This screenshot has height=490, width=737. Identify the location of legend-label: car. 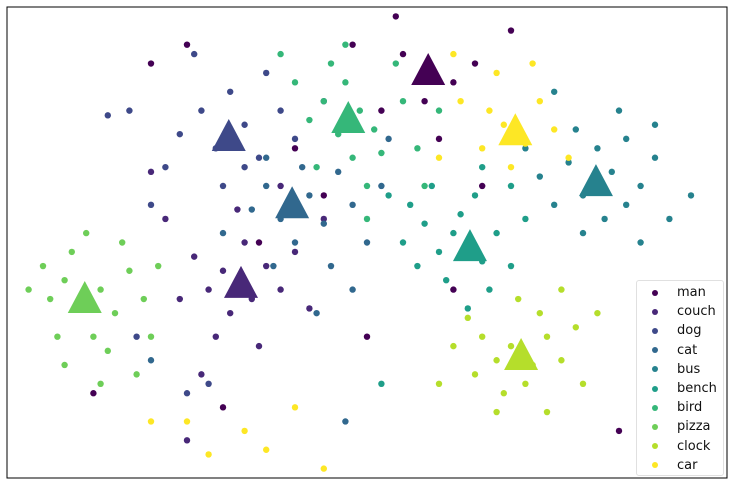
(687, 465).